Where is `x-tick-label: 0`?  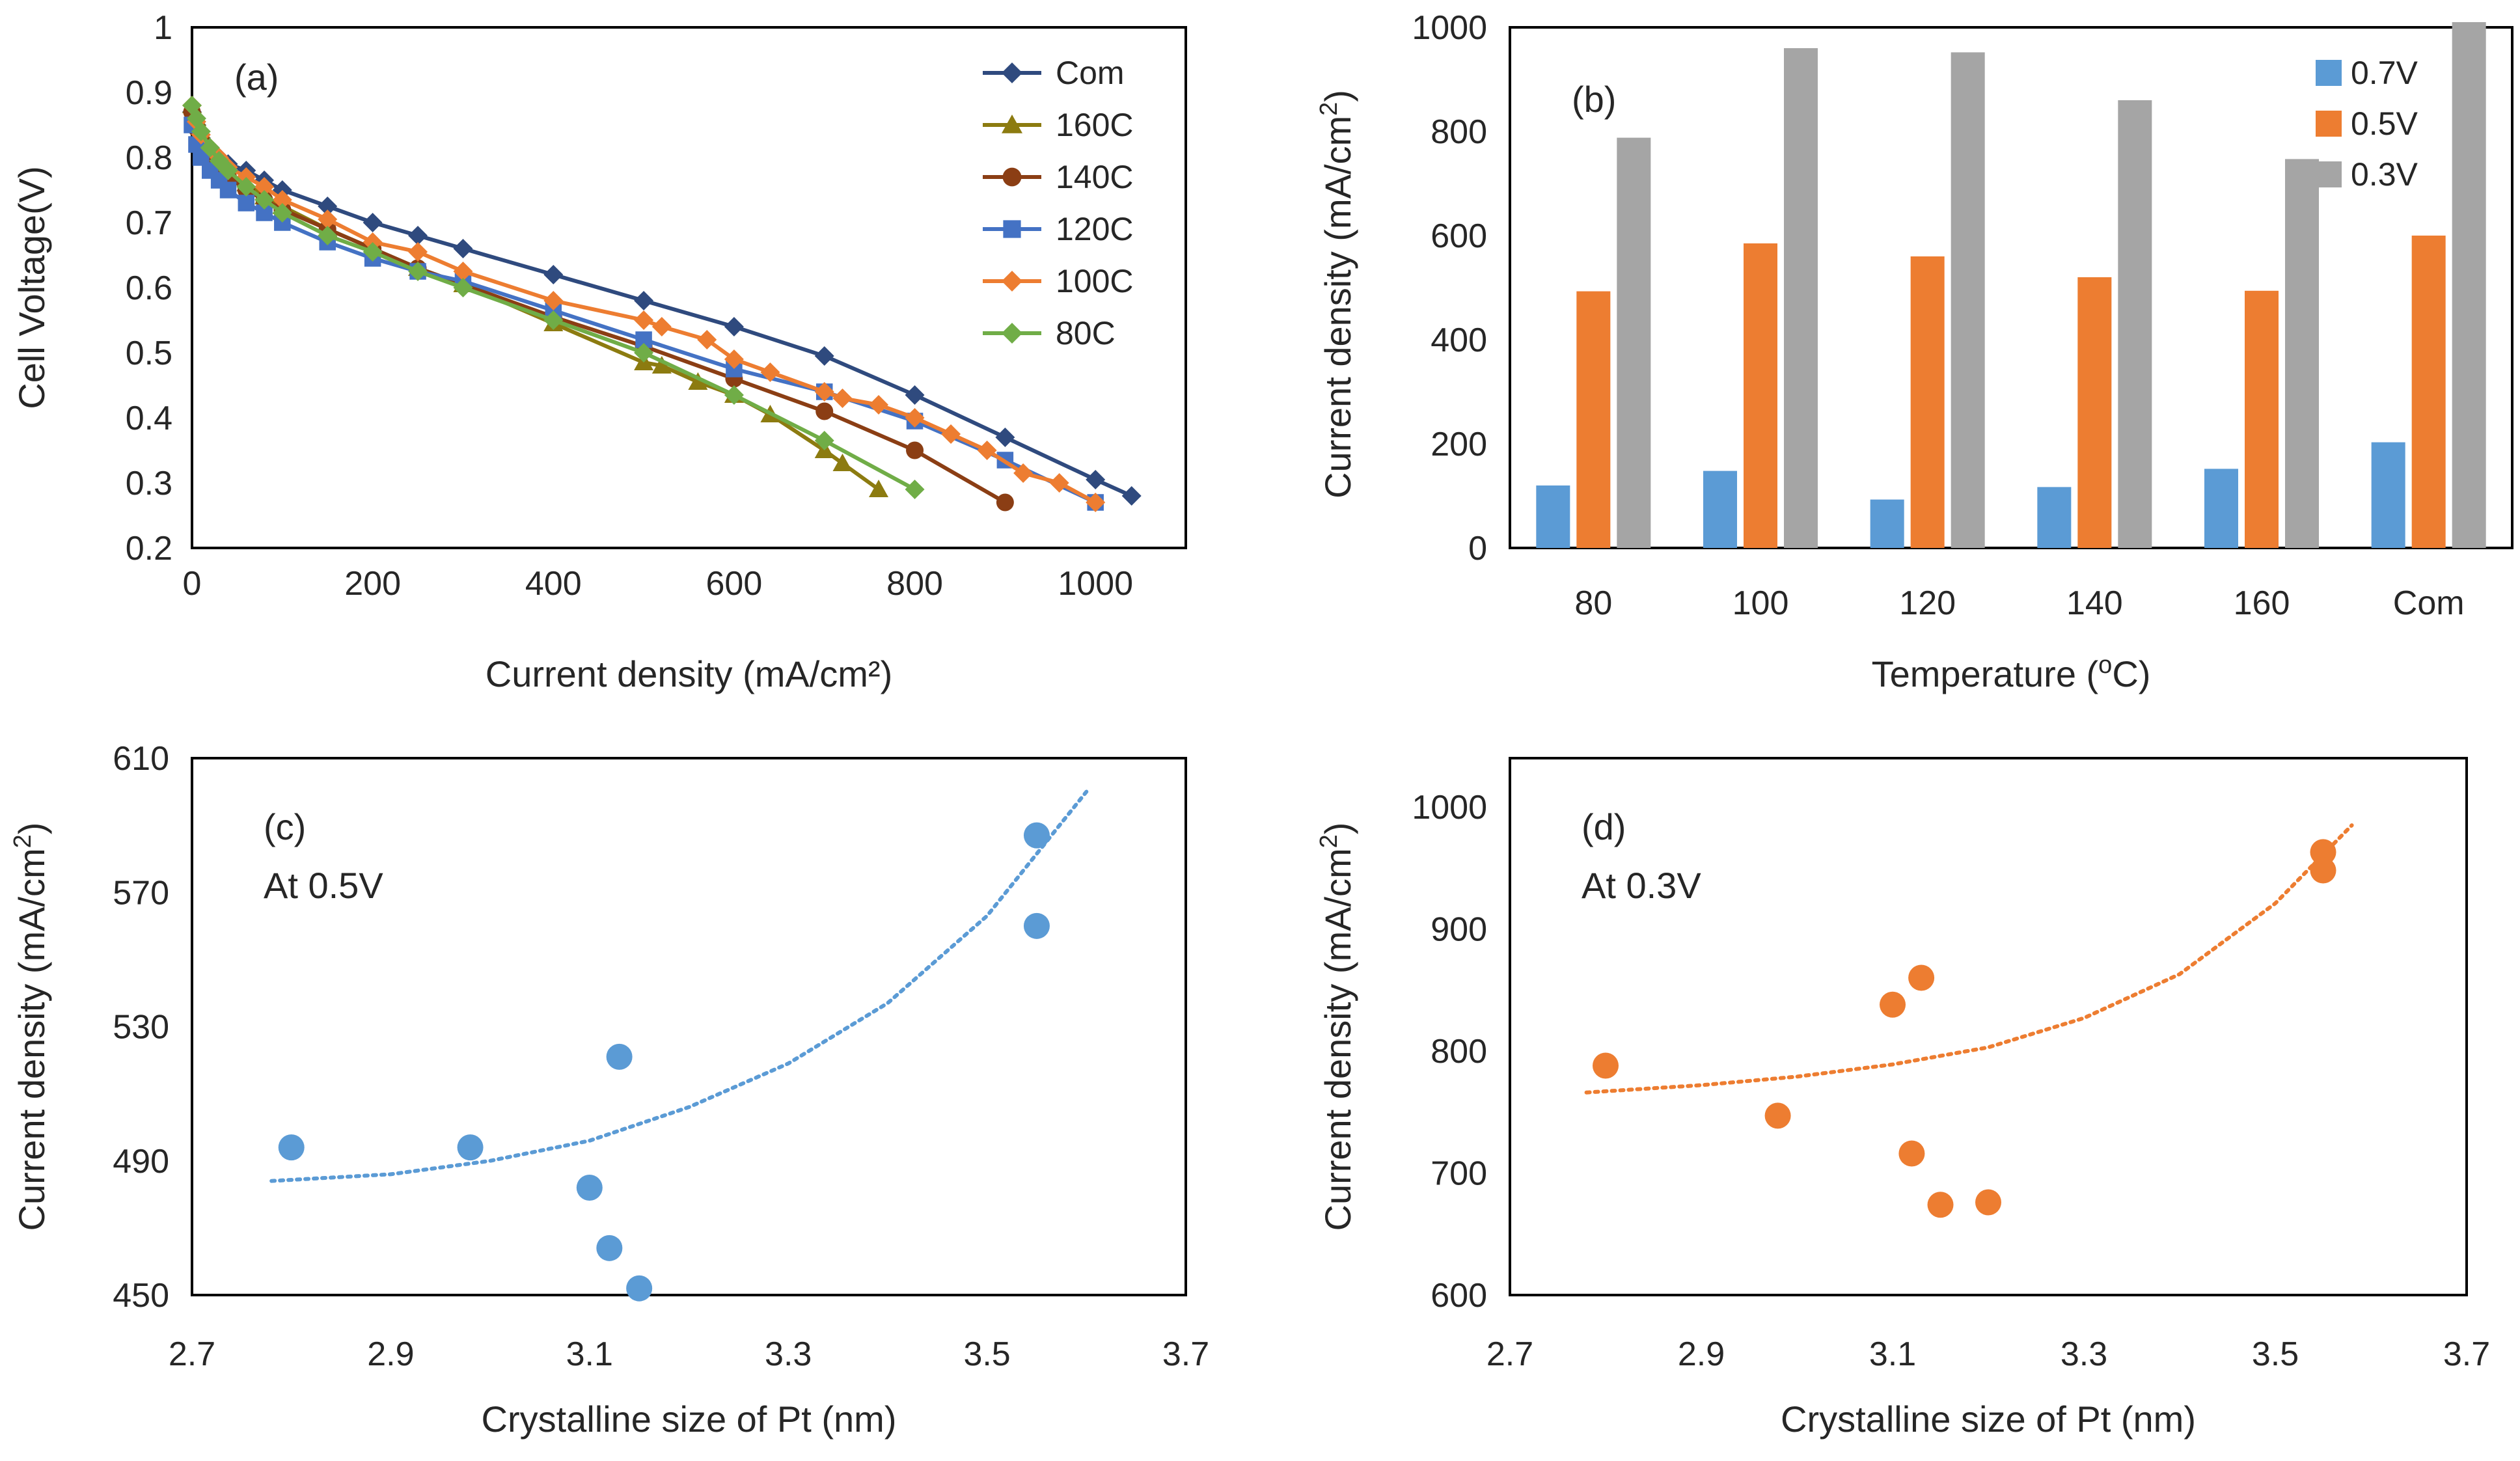
x-tick-label: 0 is located at coordinates (192, 584).